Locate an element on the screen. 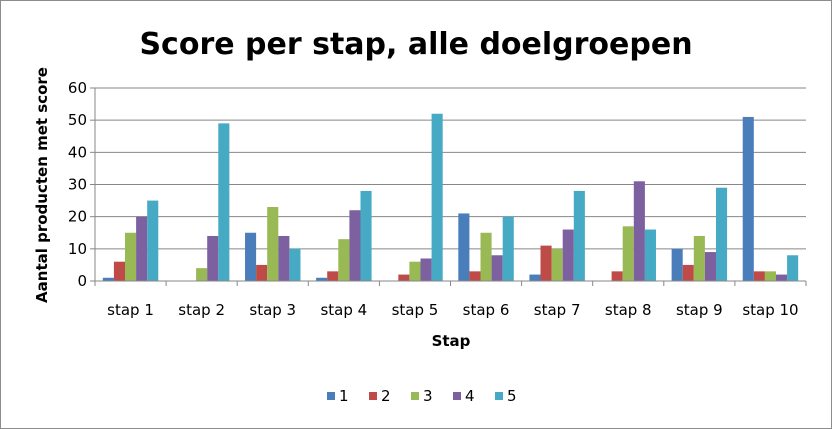 The width and height of the screenshot is (832, 429). y-tick-label: 20 is located at coordinates (77, 217).